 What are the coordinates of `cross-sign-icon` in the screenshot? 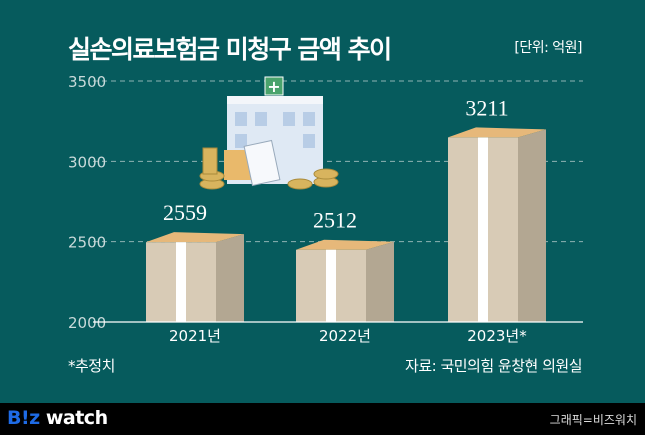 It's located at (274, 86).